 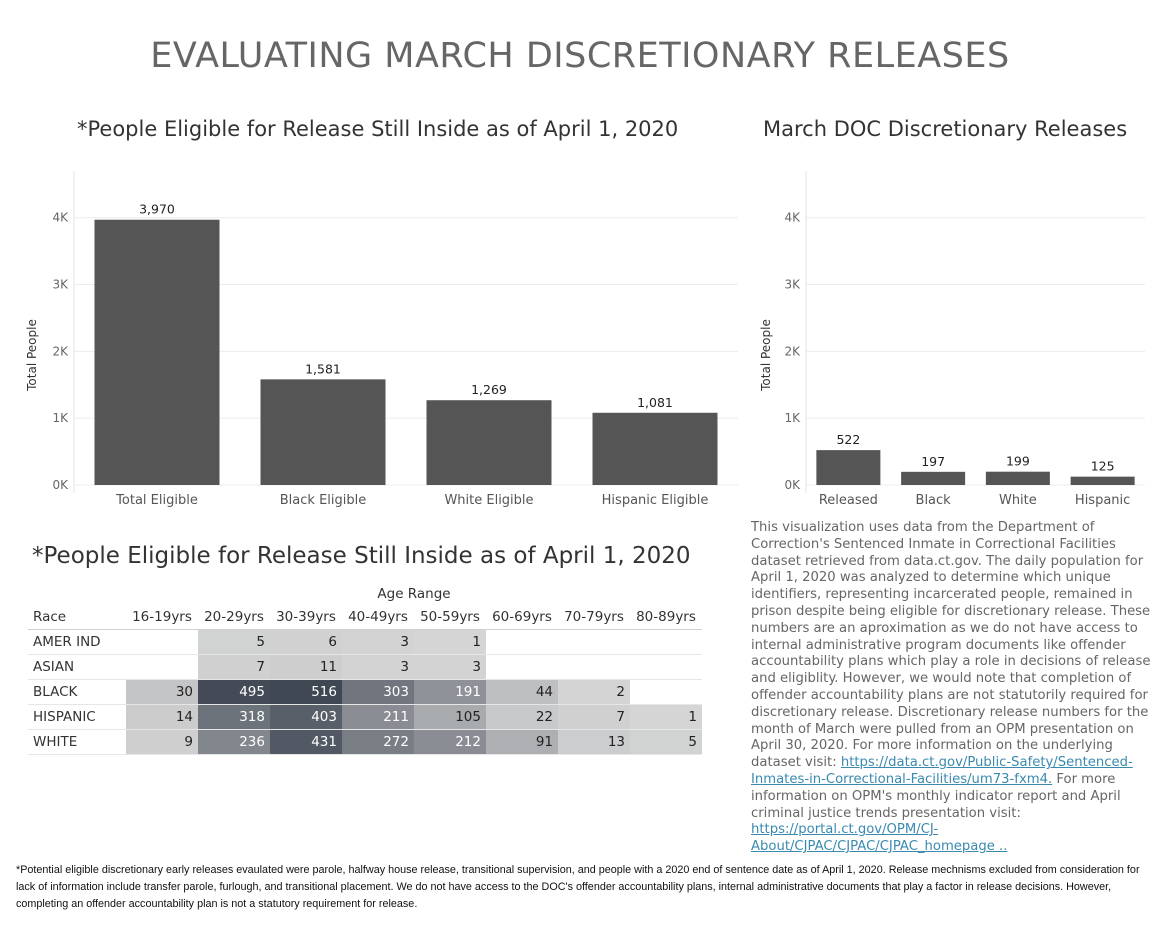 What do you see at coordinates (489, 389) in the screenshot?
I see `bar-value-label: 1,269` at bounding box center [489, 389].